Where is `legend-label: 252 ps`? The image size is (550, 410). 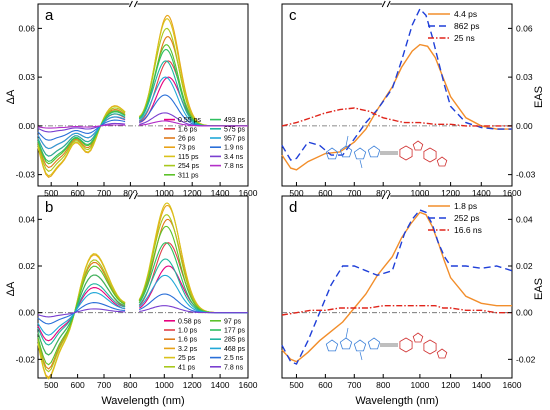 legend-label: 252 ps is located at coordinates (467, 218).